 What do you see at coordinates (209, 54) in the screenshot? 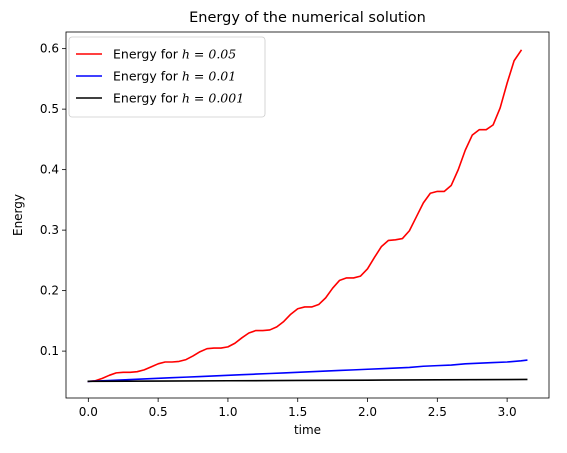
I see `legend-label-math: h = 0.05` at bounding box center [209, 54].